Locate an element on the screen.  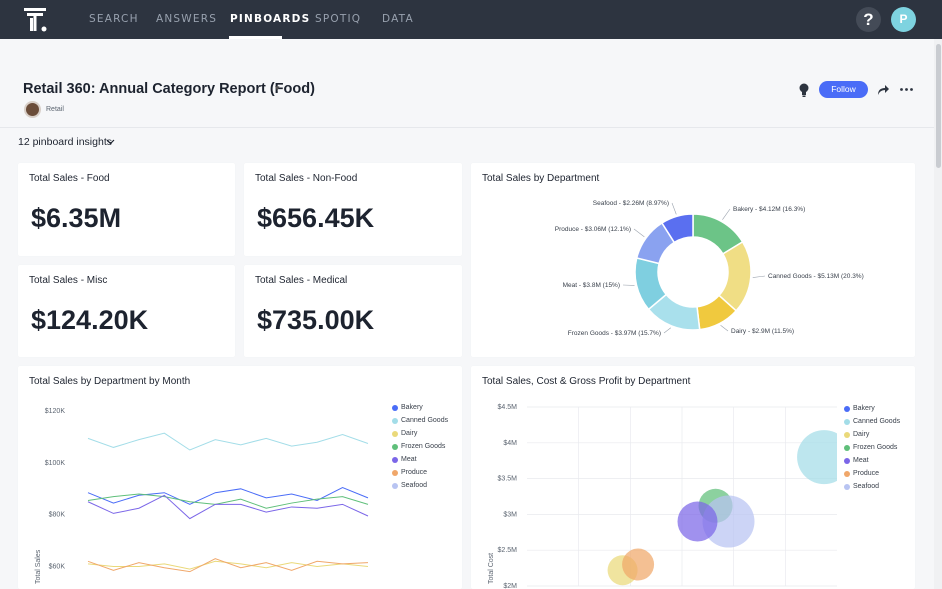
help-button: ? is located at coordinates (868, 19).